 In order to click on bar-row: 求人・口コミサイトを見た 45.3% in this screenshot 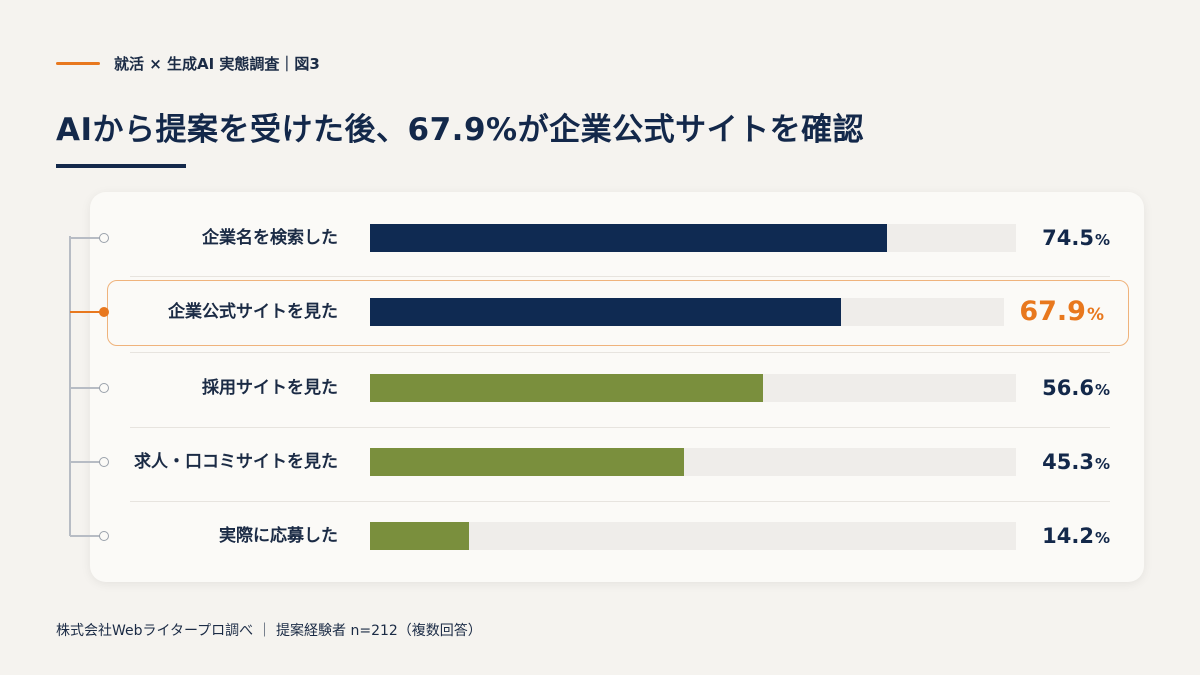, I will do `click(600, 462)`.